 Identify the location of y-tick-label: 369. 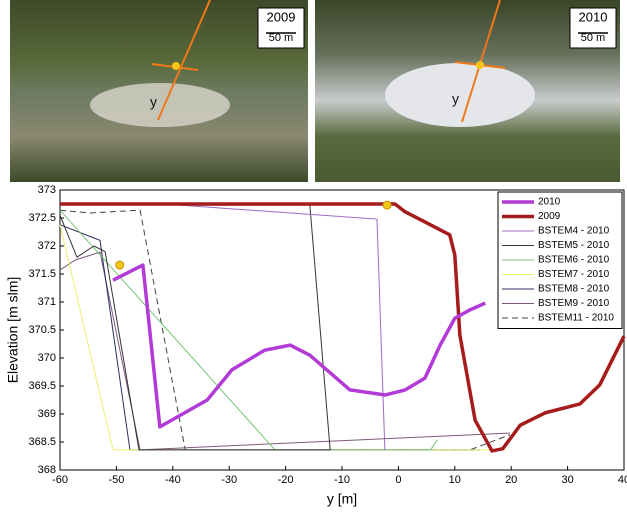
(47, 414).